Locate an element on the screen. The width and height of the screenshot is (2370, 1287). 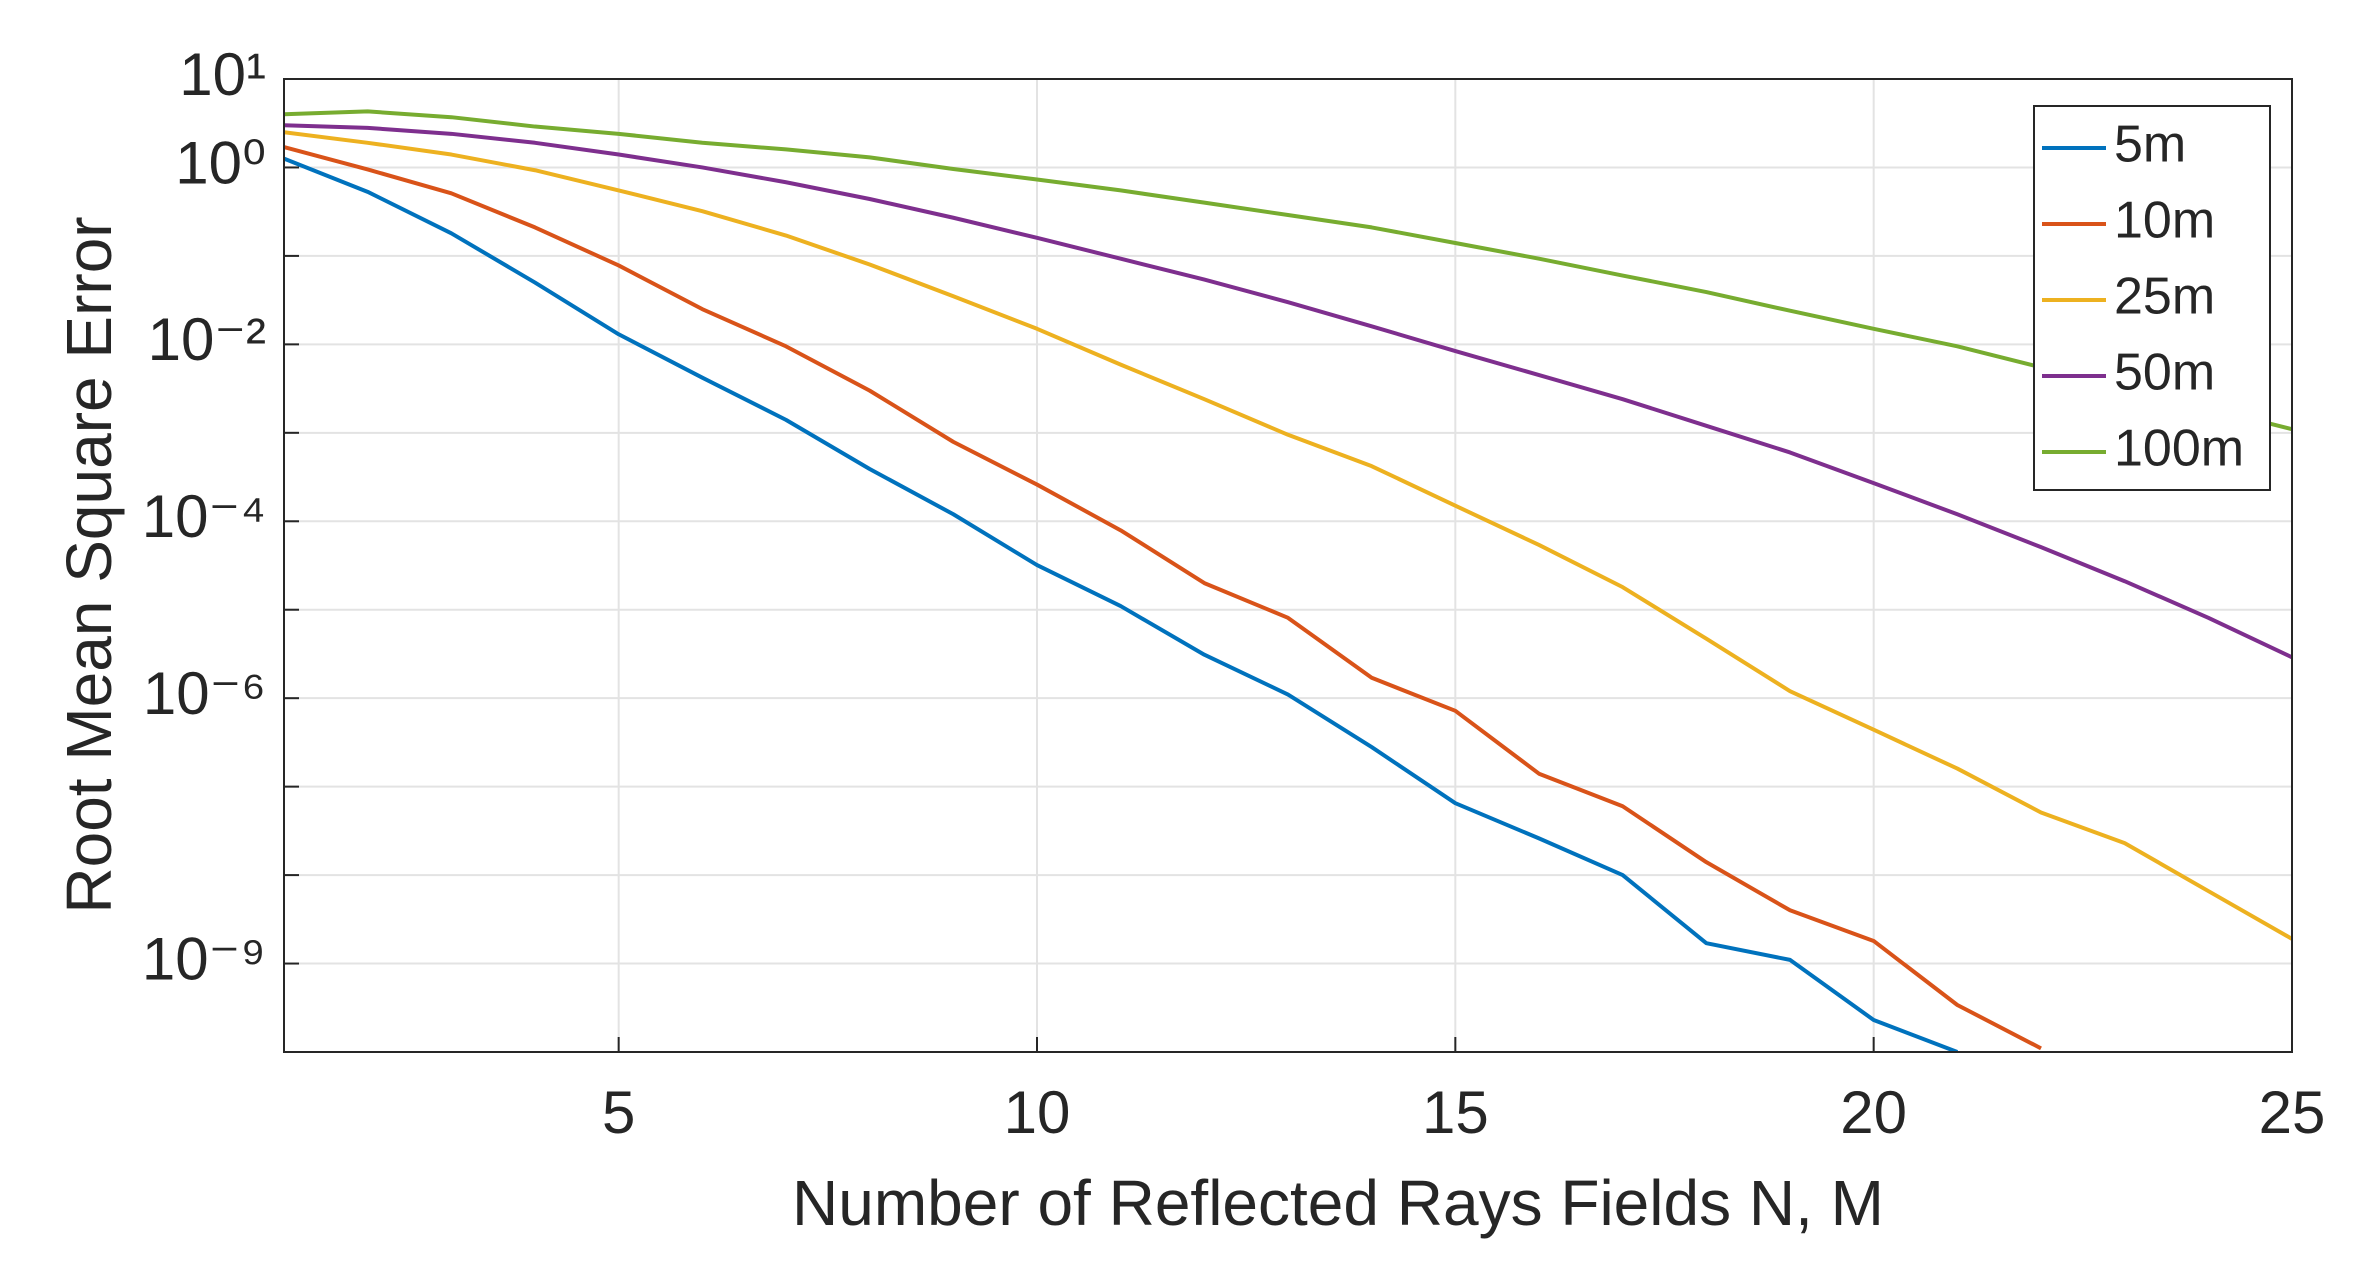
x-tick-label: 25 is located at coordinates (2292, 1112).